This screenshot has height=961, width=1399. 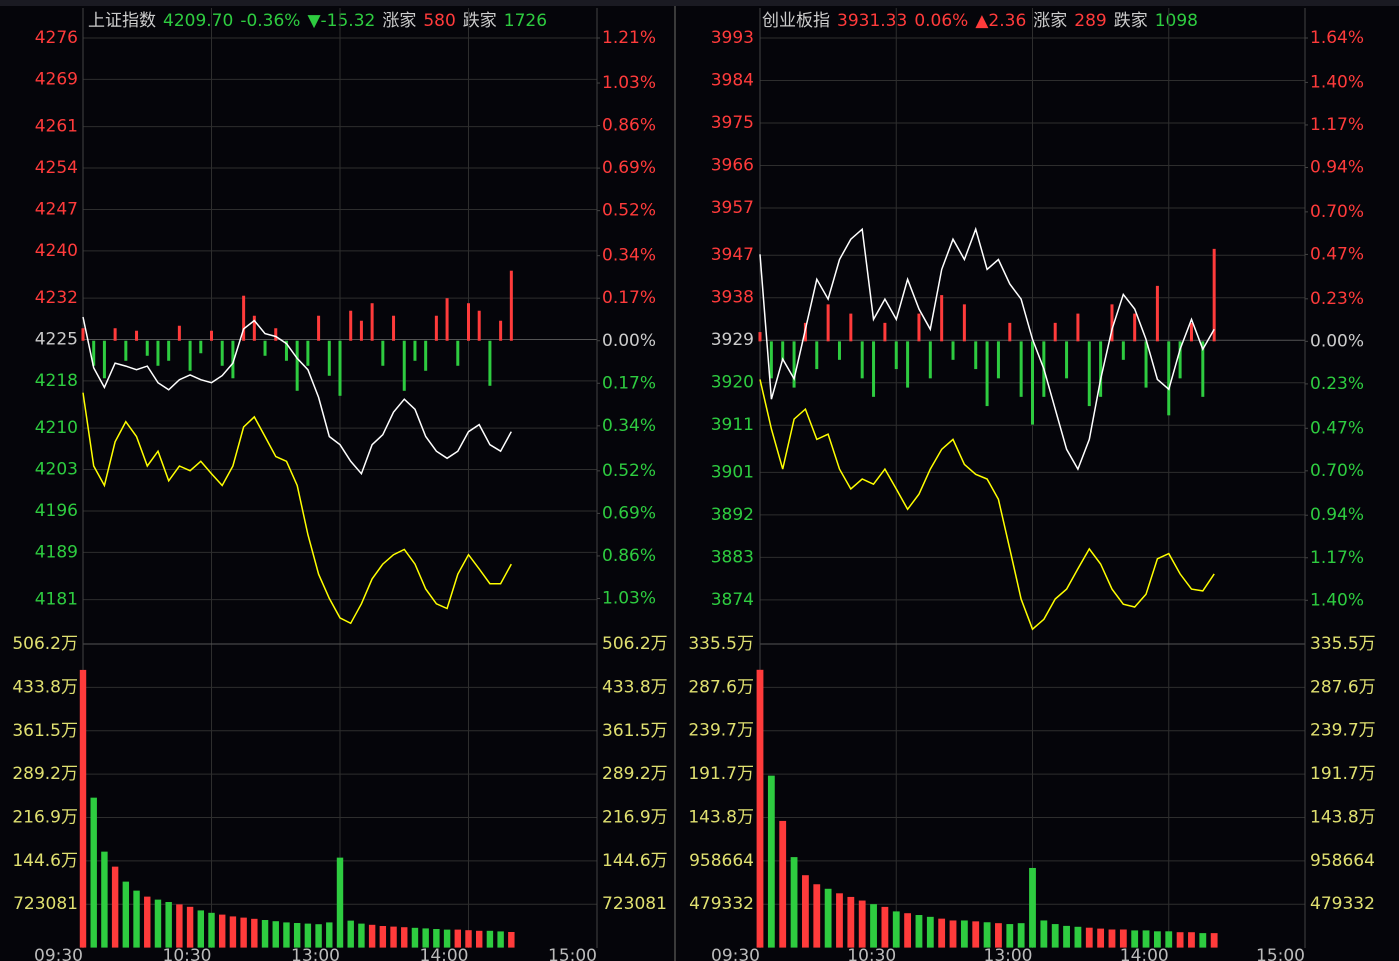 I want to click on y-tick-label: 3911, so click(x=732, y=425).